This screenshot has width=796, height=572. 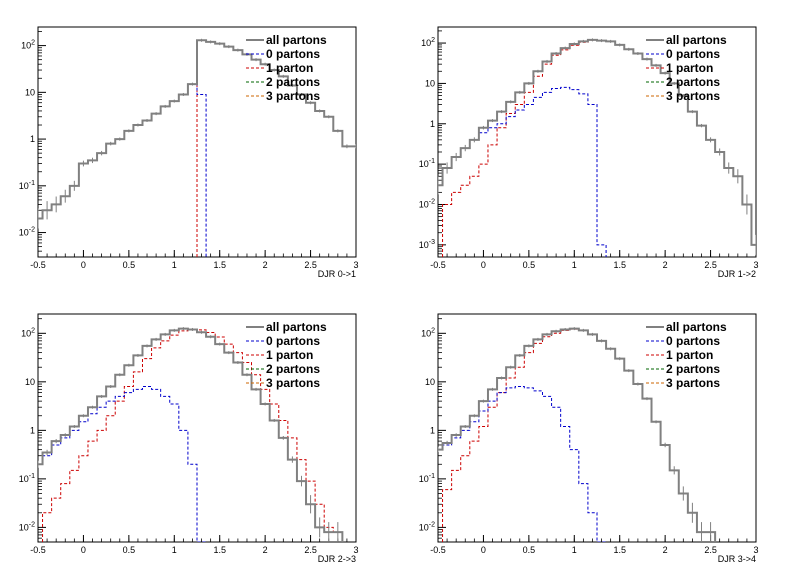 What do you see at coordinates (737, 559) in the screenshot?
I see `x-axis-title: DJR 3->4` at bounding box center [737, 559].